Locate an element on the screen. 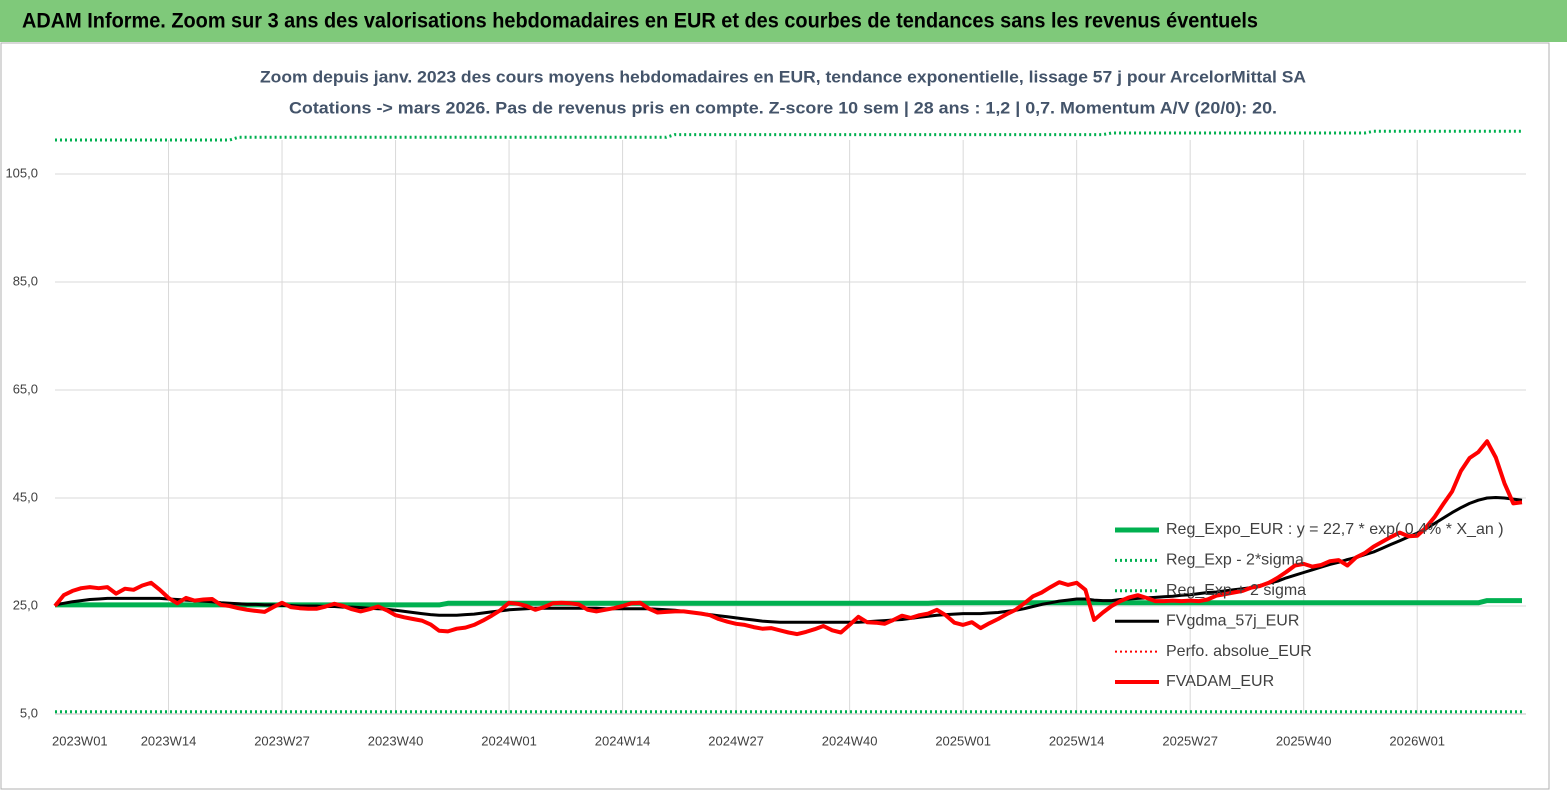 Image resolution: width=1567 pixels, height=792 pixels. x-tick-label: 2023W14 is located at coordinates (169, 740).